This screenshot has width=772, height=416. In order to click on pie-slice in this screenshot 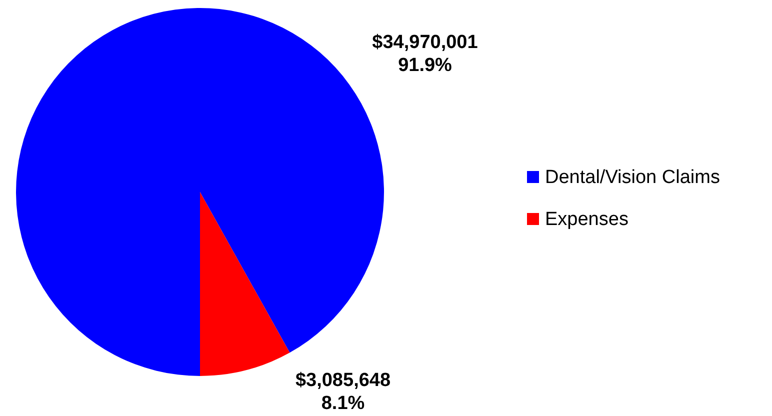, I will do `click(245, 284)`.